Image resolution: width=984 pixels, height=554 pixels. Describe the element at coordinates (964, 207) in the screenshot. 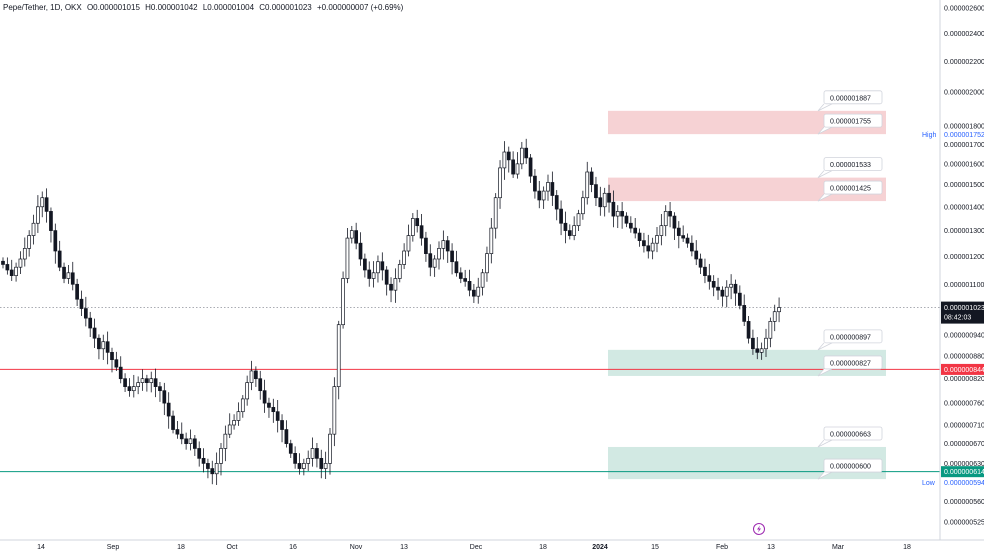

I see `price-tick-label: 0.000001400` at that location.